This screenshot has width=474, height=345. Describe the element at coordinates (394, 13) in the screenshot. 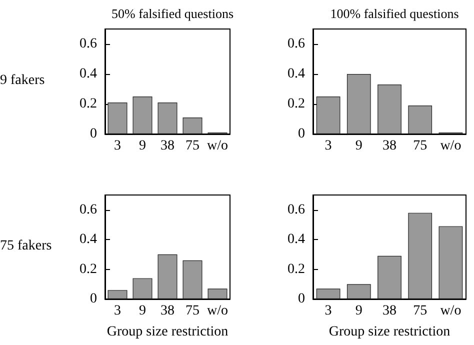

I see `chart-title: 100% falsified questions` at that location.